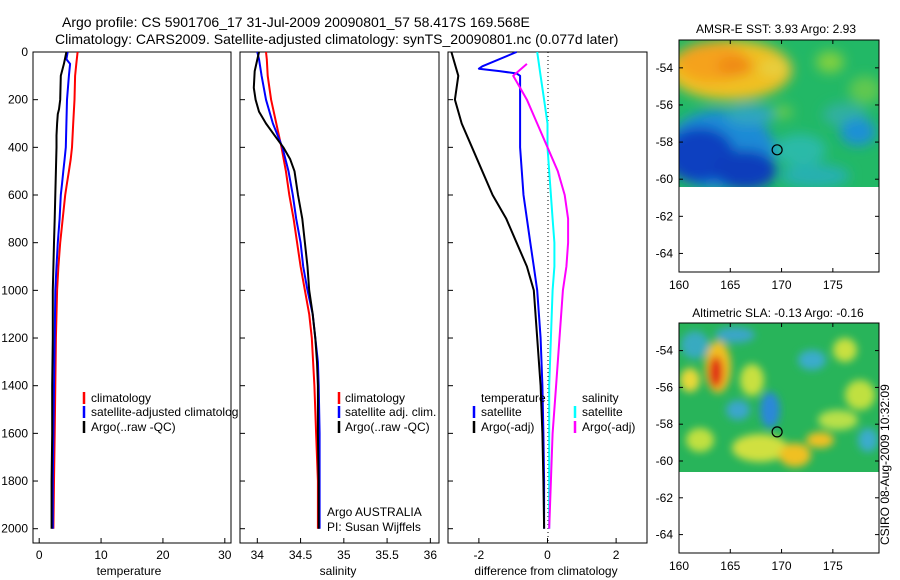 The image size is (900, 580). I want to click on x-tick-label: 30, so click(225, 555).